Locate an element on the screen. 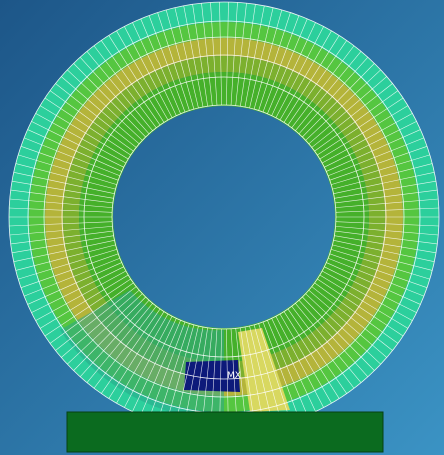  max-label: MX is located at coordinates (234, 376).